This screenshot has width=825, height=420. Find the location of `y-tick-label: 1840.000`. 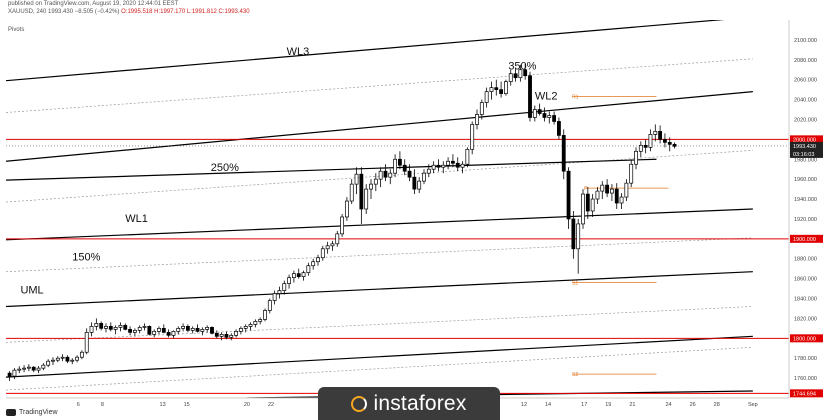

y-tick-label: 1840.000 is located at coordinates (805, 300).